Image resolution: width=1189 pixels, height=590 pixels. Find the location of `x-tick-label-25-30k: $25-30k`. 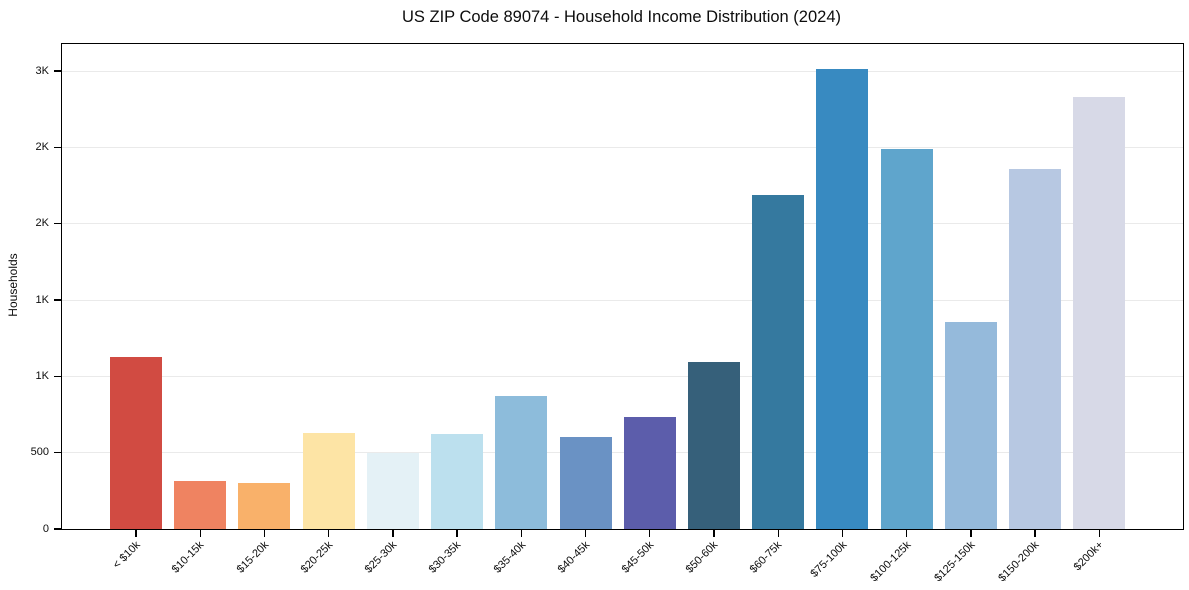

x-tick-label-25-30k: $25-30k is located at coordinates (381, 557).